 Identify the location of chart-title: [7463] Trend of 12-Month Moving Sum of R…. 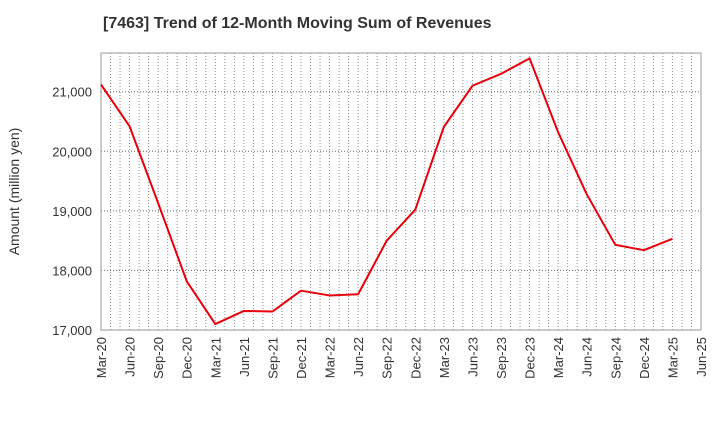
(297, 23).